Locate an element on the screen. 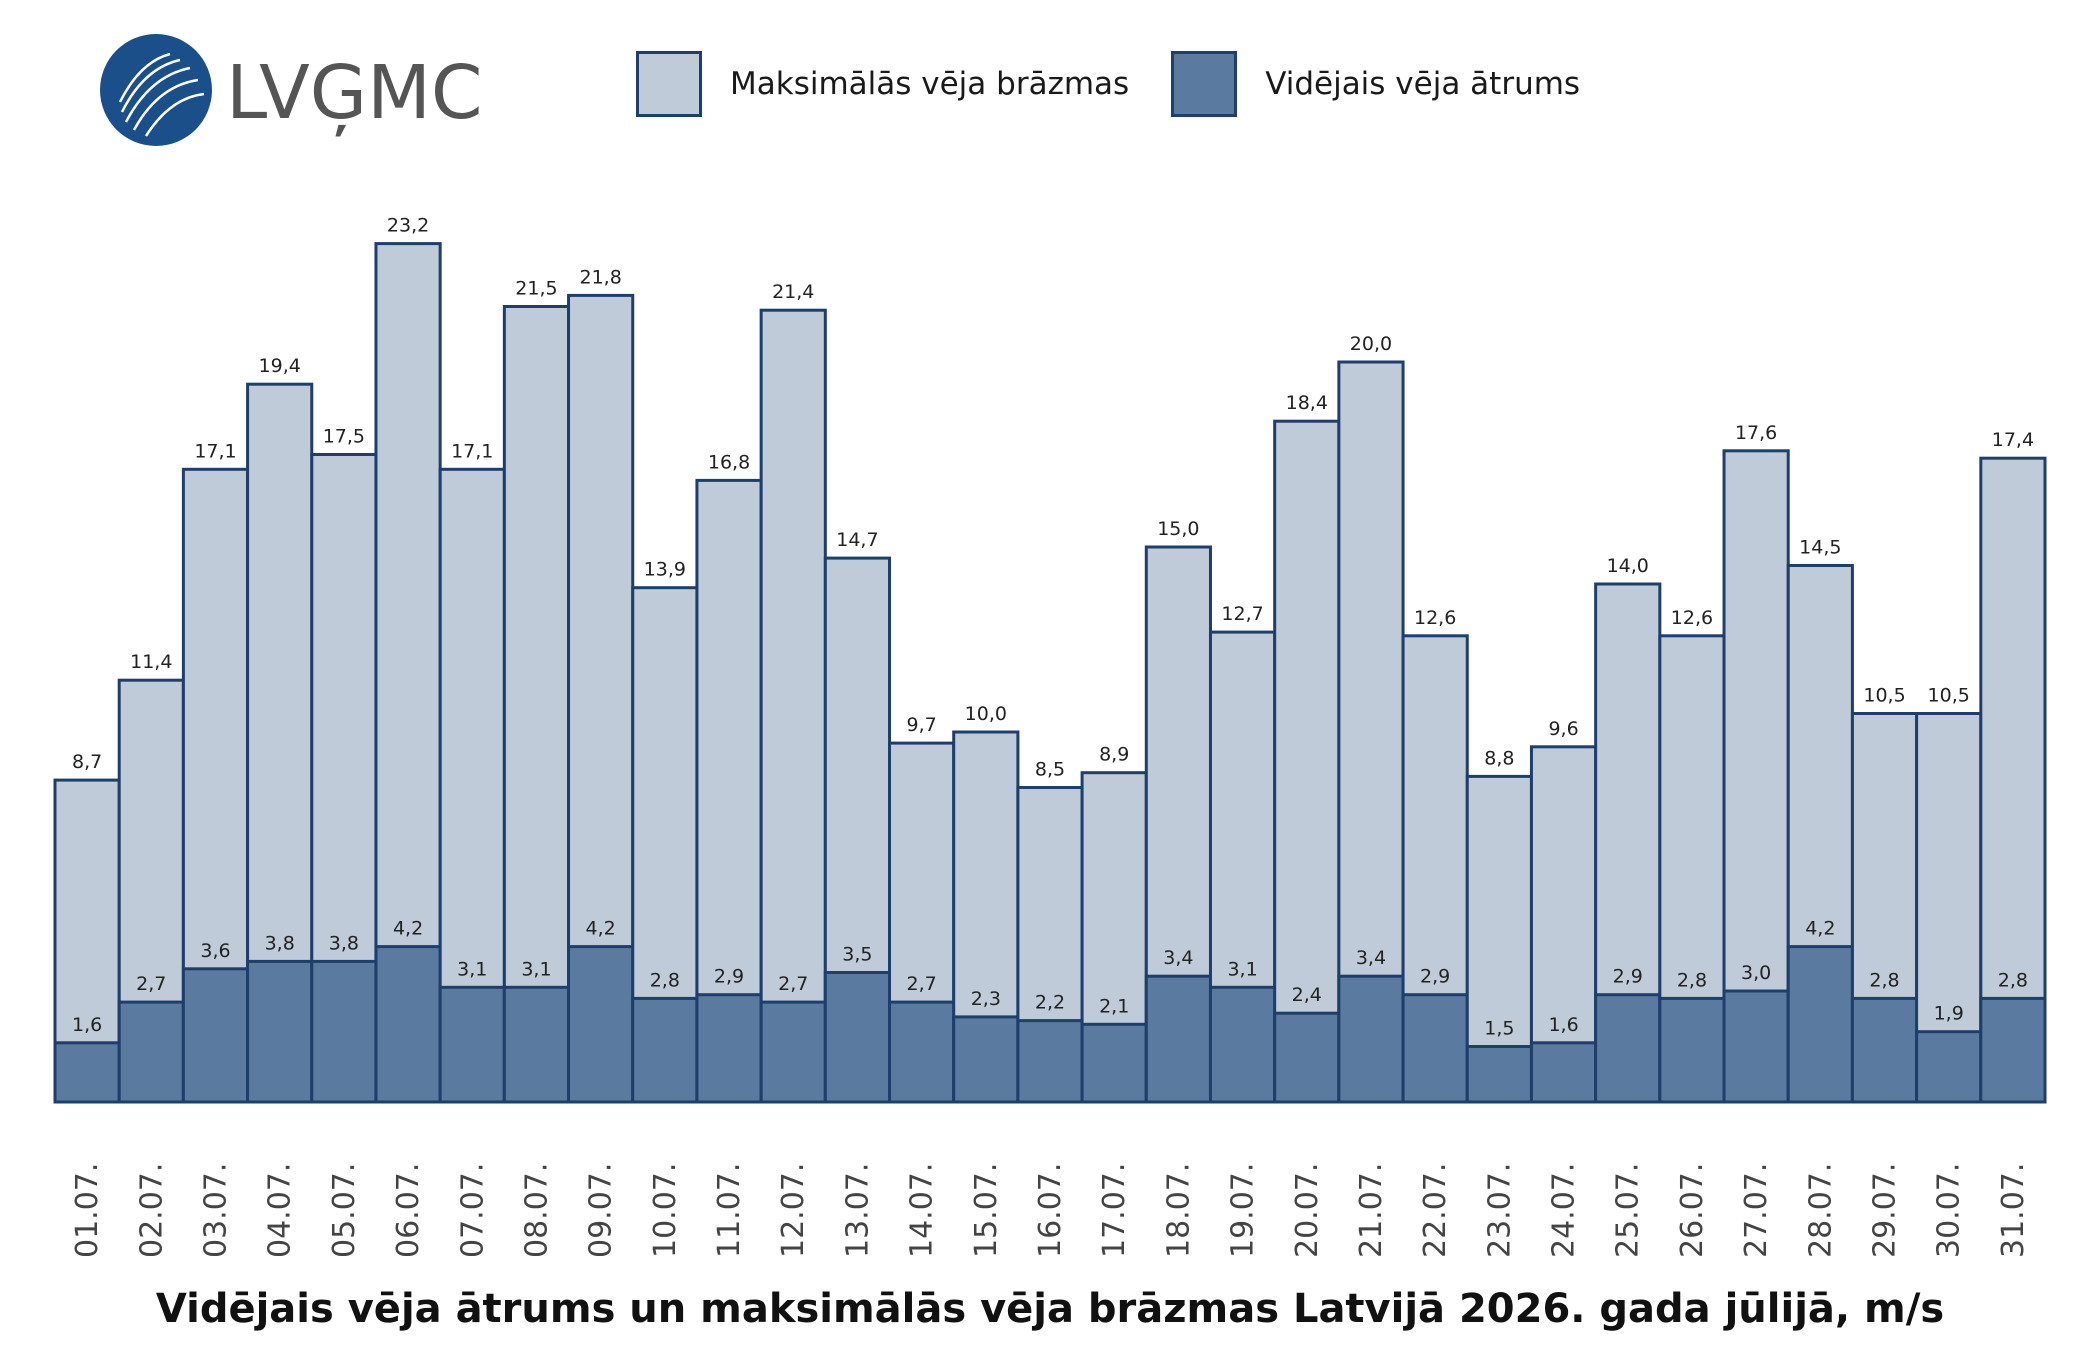 The height and width of the screenshot is (1350, 2100). x-tick-label-20: 20.07. is located at coordinates (1307, 1210).